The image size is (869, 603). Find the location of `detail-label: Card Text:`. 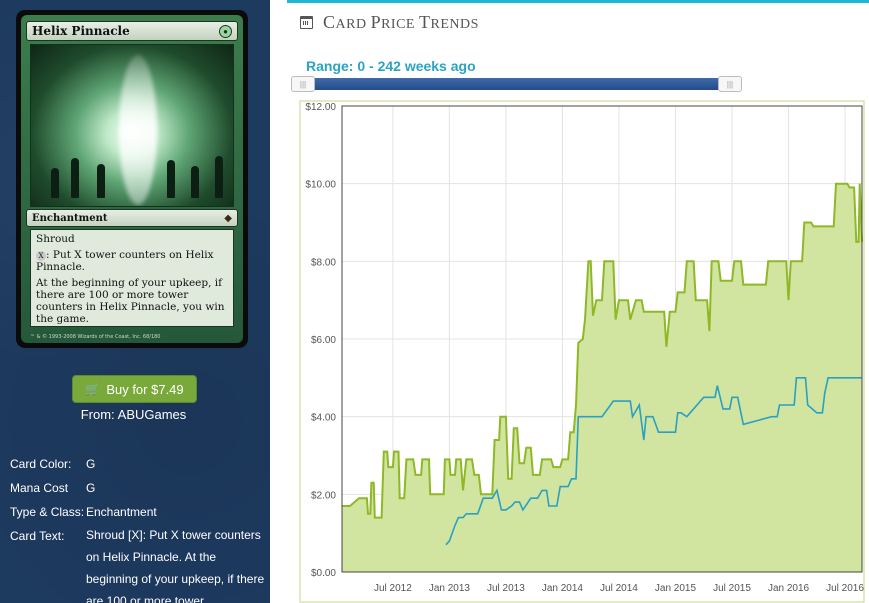

detail-label: Card Text: is located at coordinates (37, 536).